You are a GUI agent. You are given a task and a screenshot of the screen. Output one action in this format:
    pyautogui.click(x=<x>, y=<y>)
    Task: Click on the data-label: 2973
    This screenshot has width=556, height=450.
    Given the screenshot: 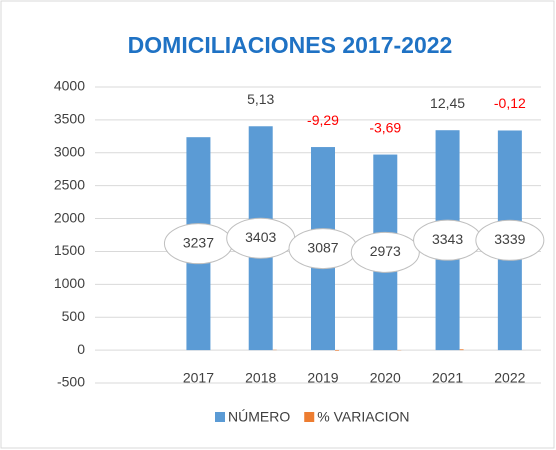 What is the action you would take?
    pyautogui.click(x=385, y=251)
    